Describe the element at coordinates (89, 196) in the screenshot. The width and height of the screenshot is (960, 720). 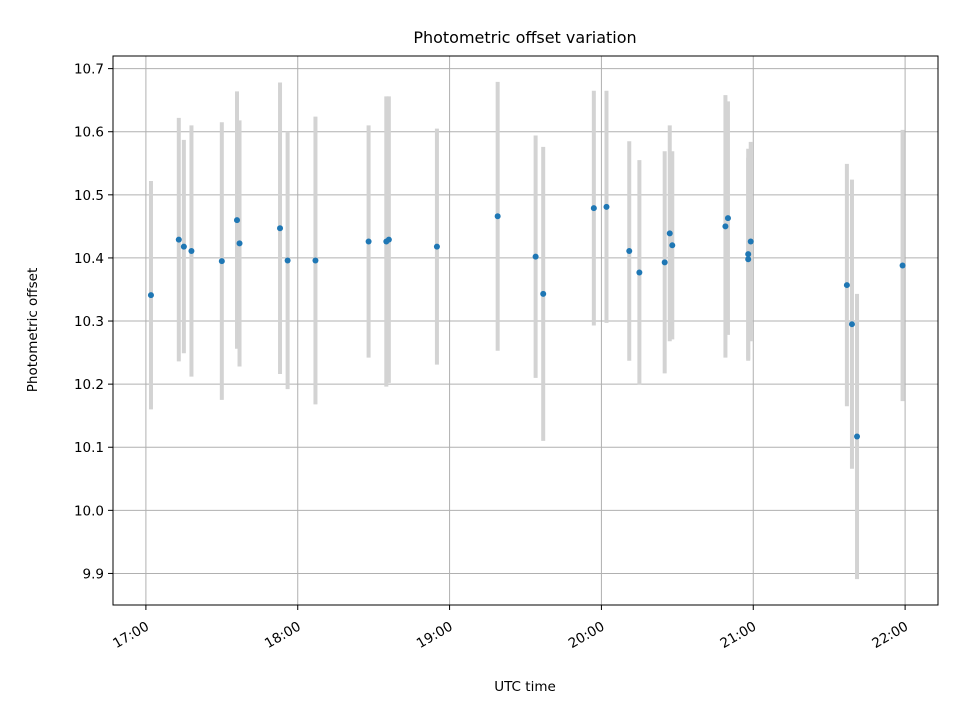
I see `y-tick-label: 10.5` at that location.